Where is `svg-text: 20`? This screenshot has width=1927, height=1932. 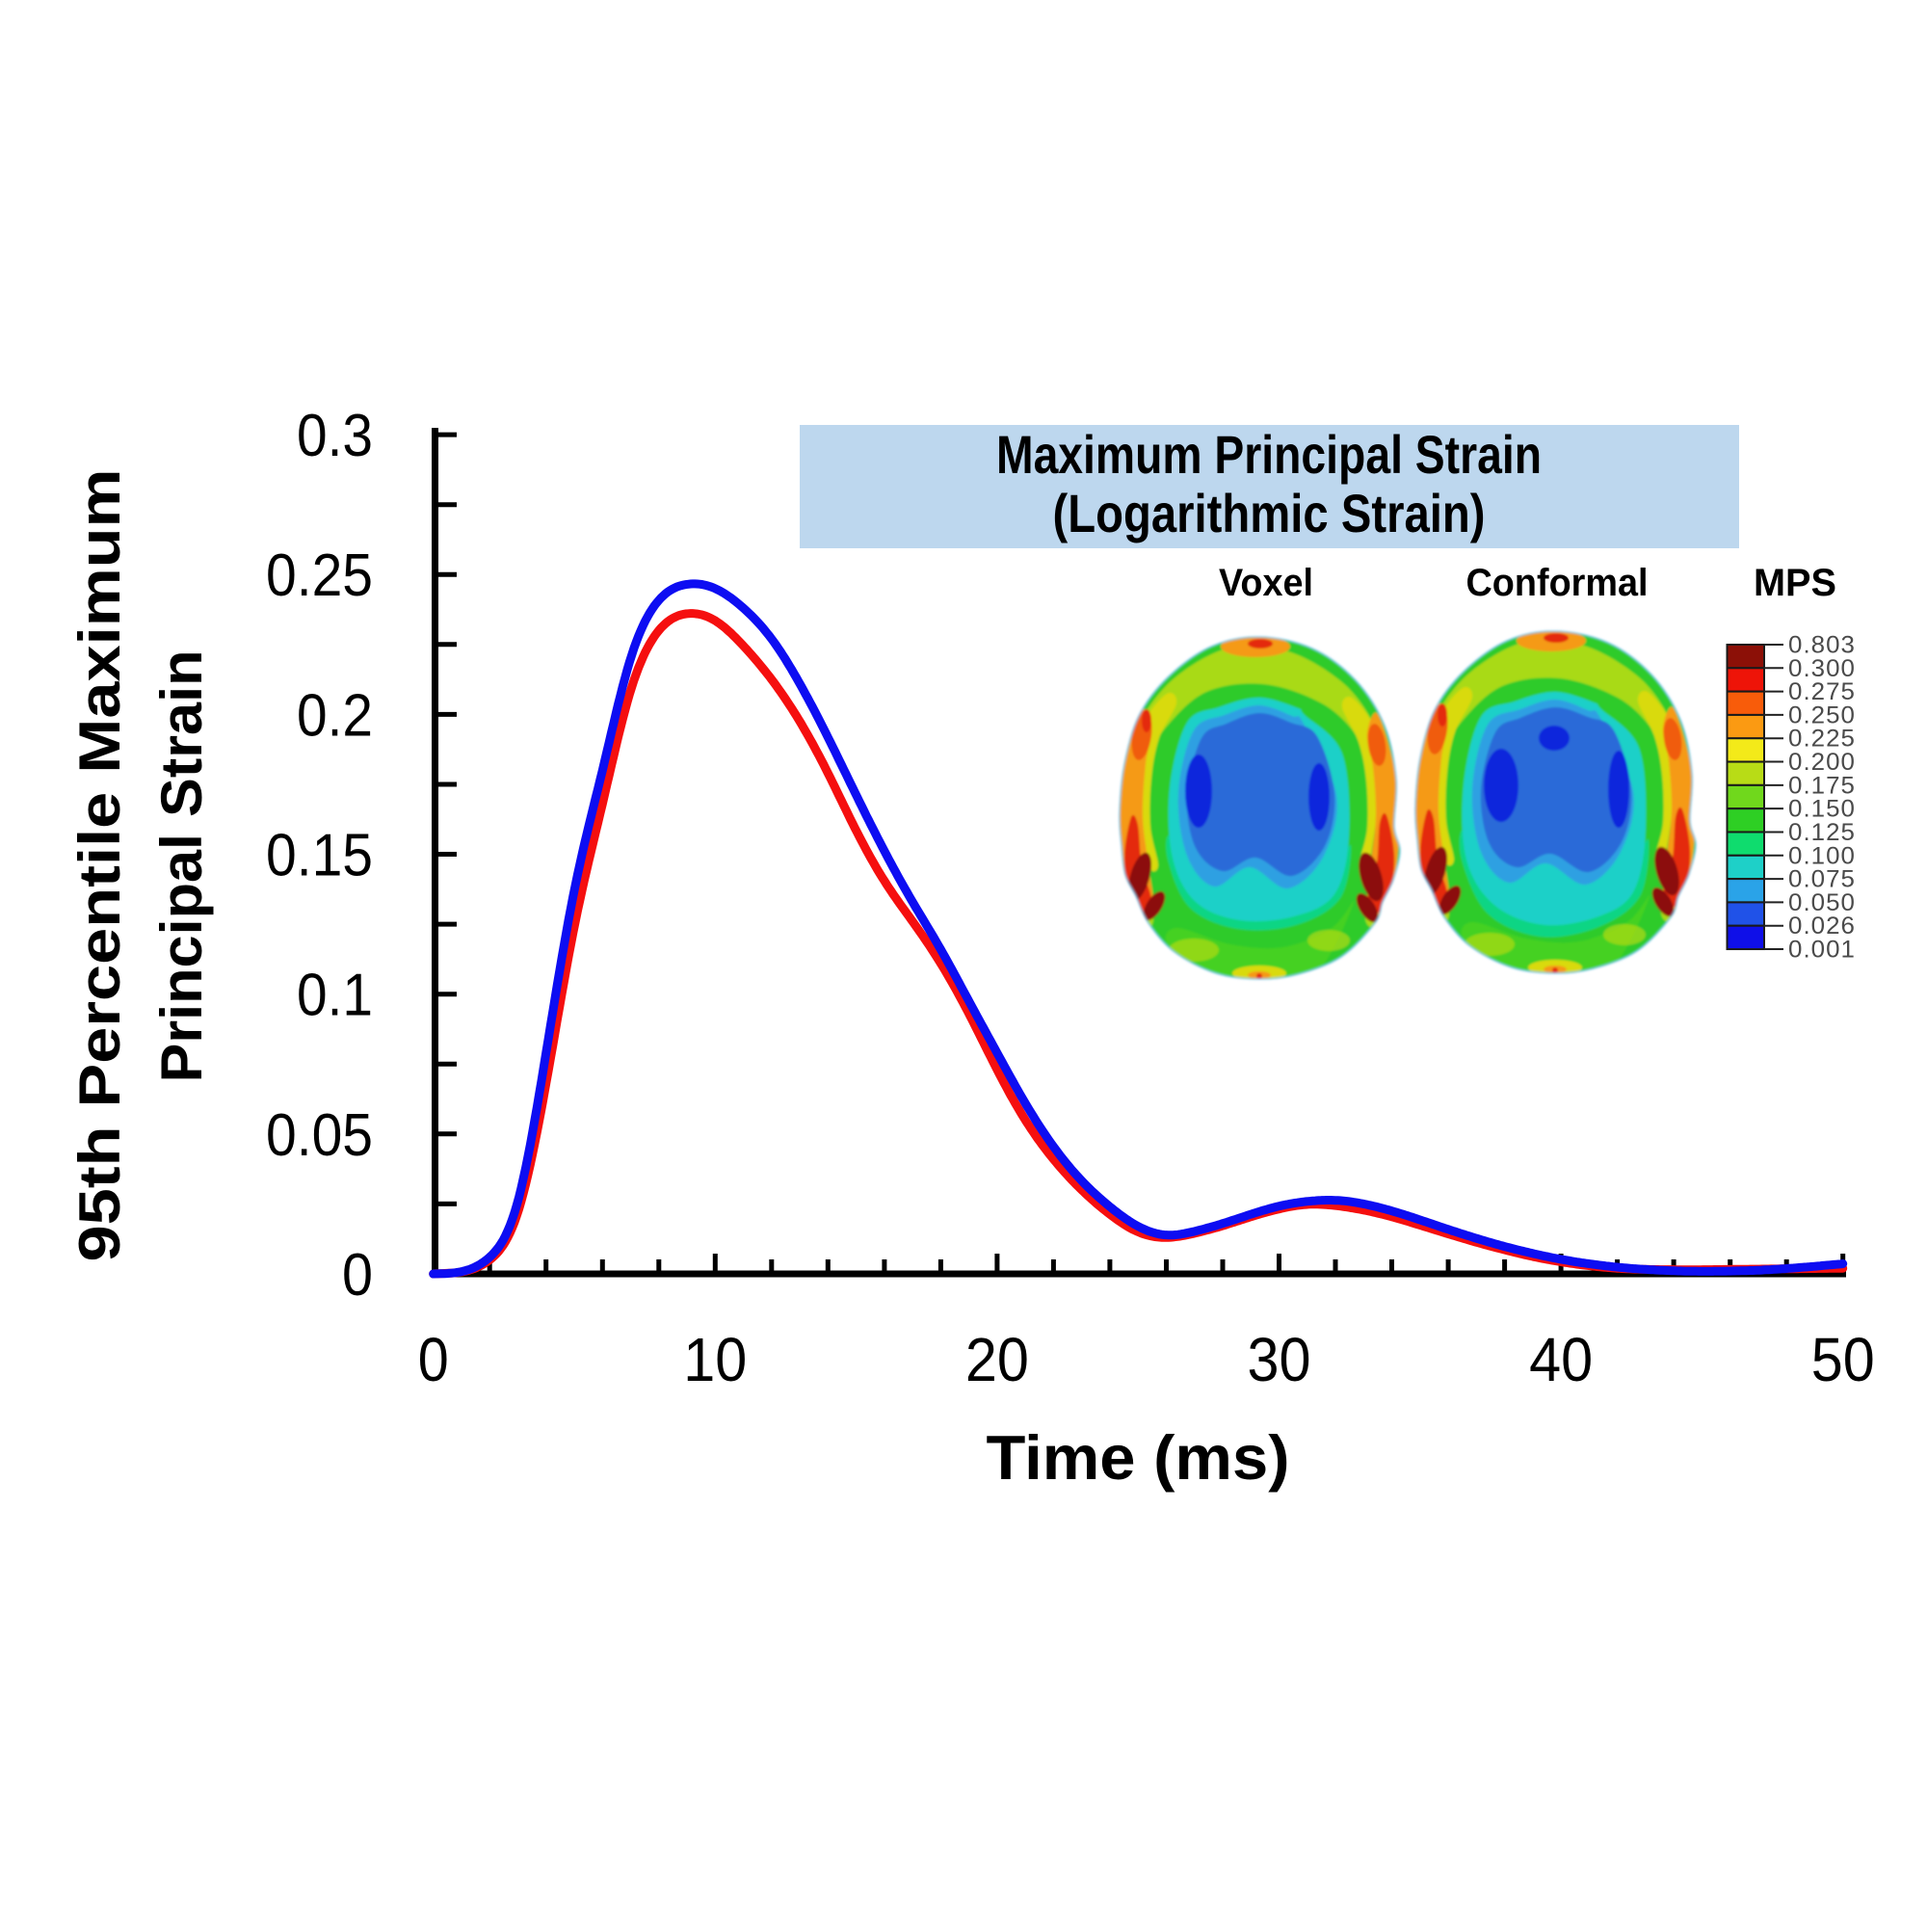
svg-text: 20 is located at coordinates (997, 1359).